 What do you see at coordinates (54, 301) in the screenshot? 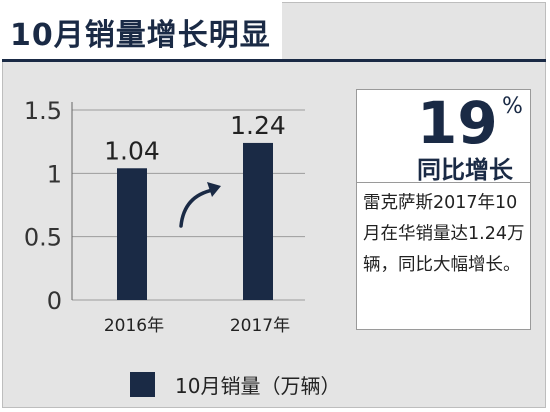
I see `y-tick-label: 0` at bounding box center [54, 301].